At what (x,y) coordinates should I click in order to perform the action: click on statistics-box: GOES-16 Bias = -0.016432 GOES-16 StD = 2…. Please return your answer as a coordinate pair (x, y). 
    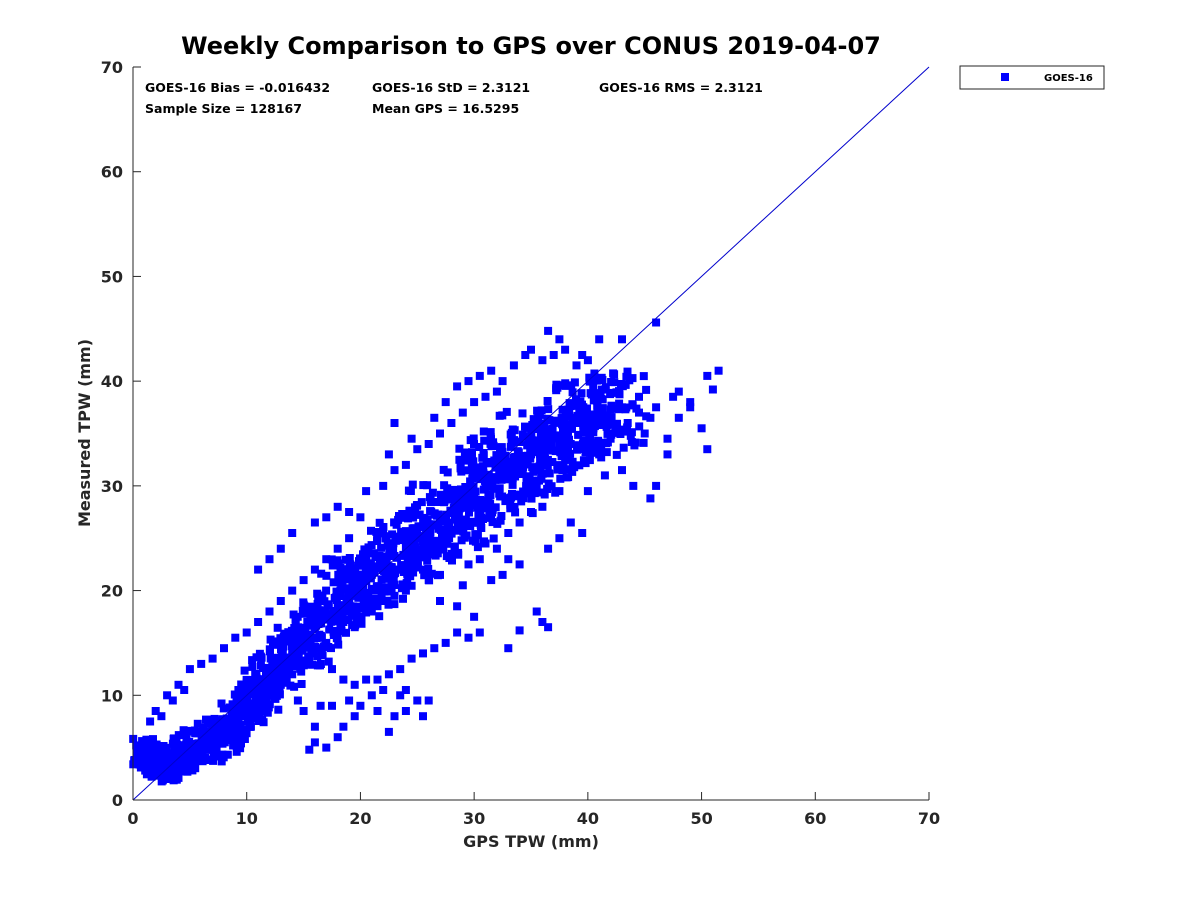
    Looking at the image, I should click on (454, 98).